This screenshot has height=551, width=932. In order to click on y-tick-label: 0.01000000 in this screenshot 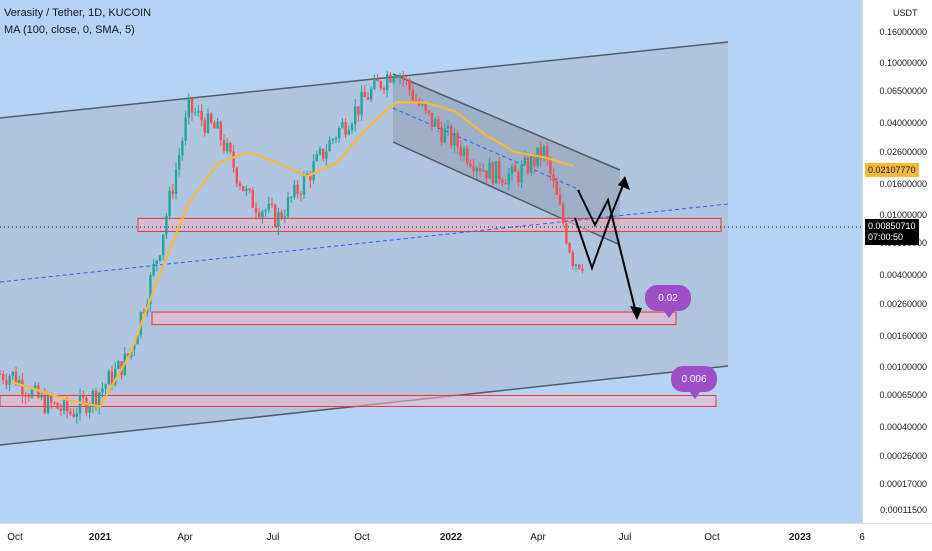, I will do `click(903, 215)`.